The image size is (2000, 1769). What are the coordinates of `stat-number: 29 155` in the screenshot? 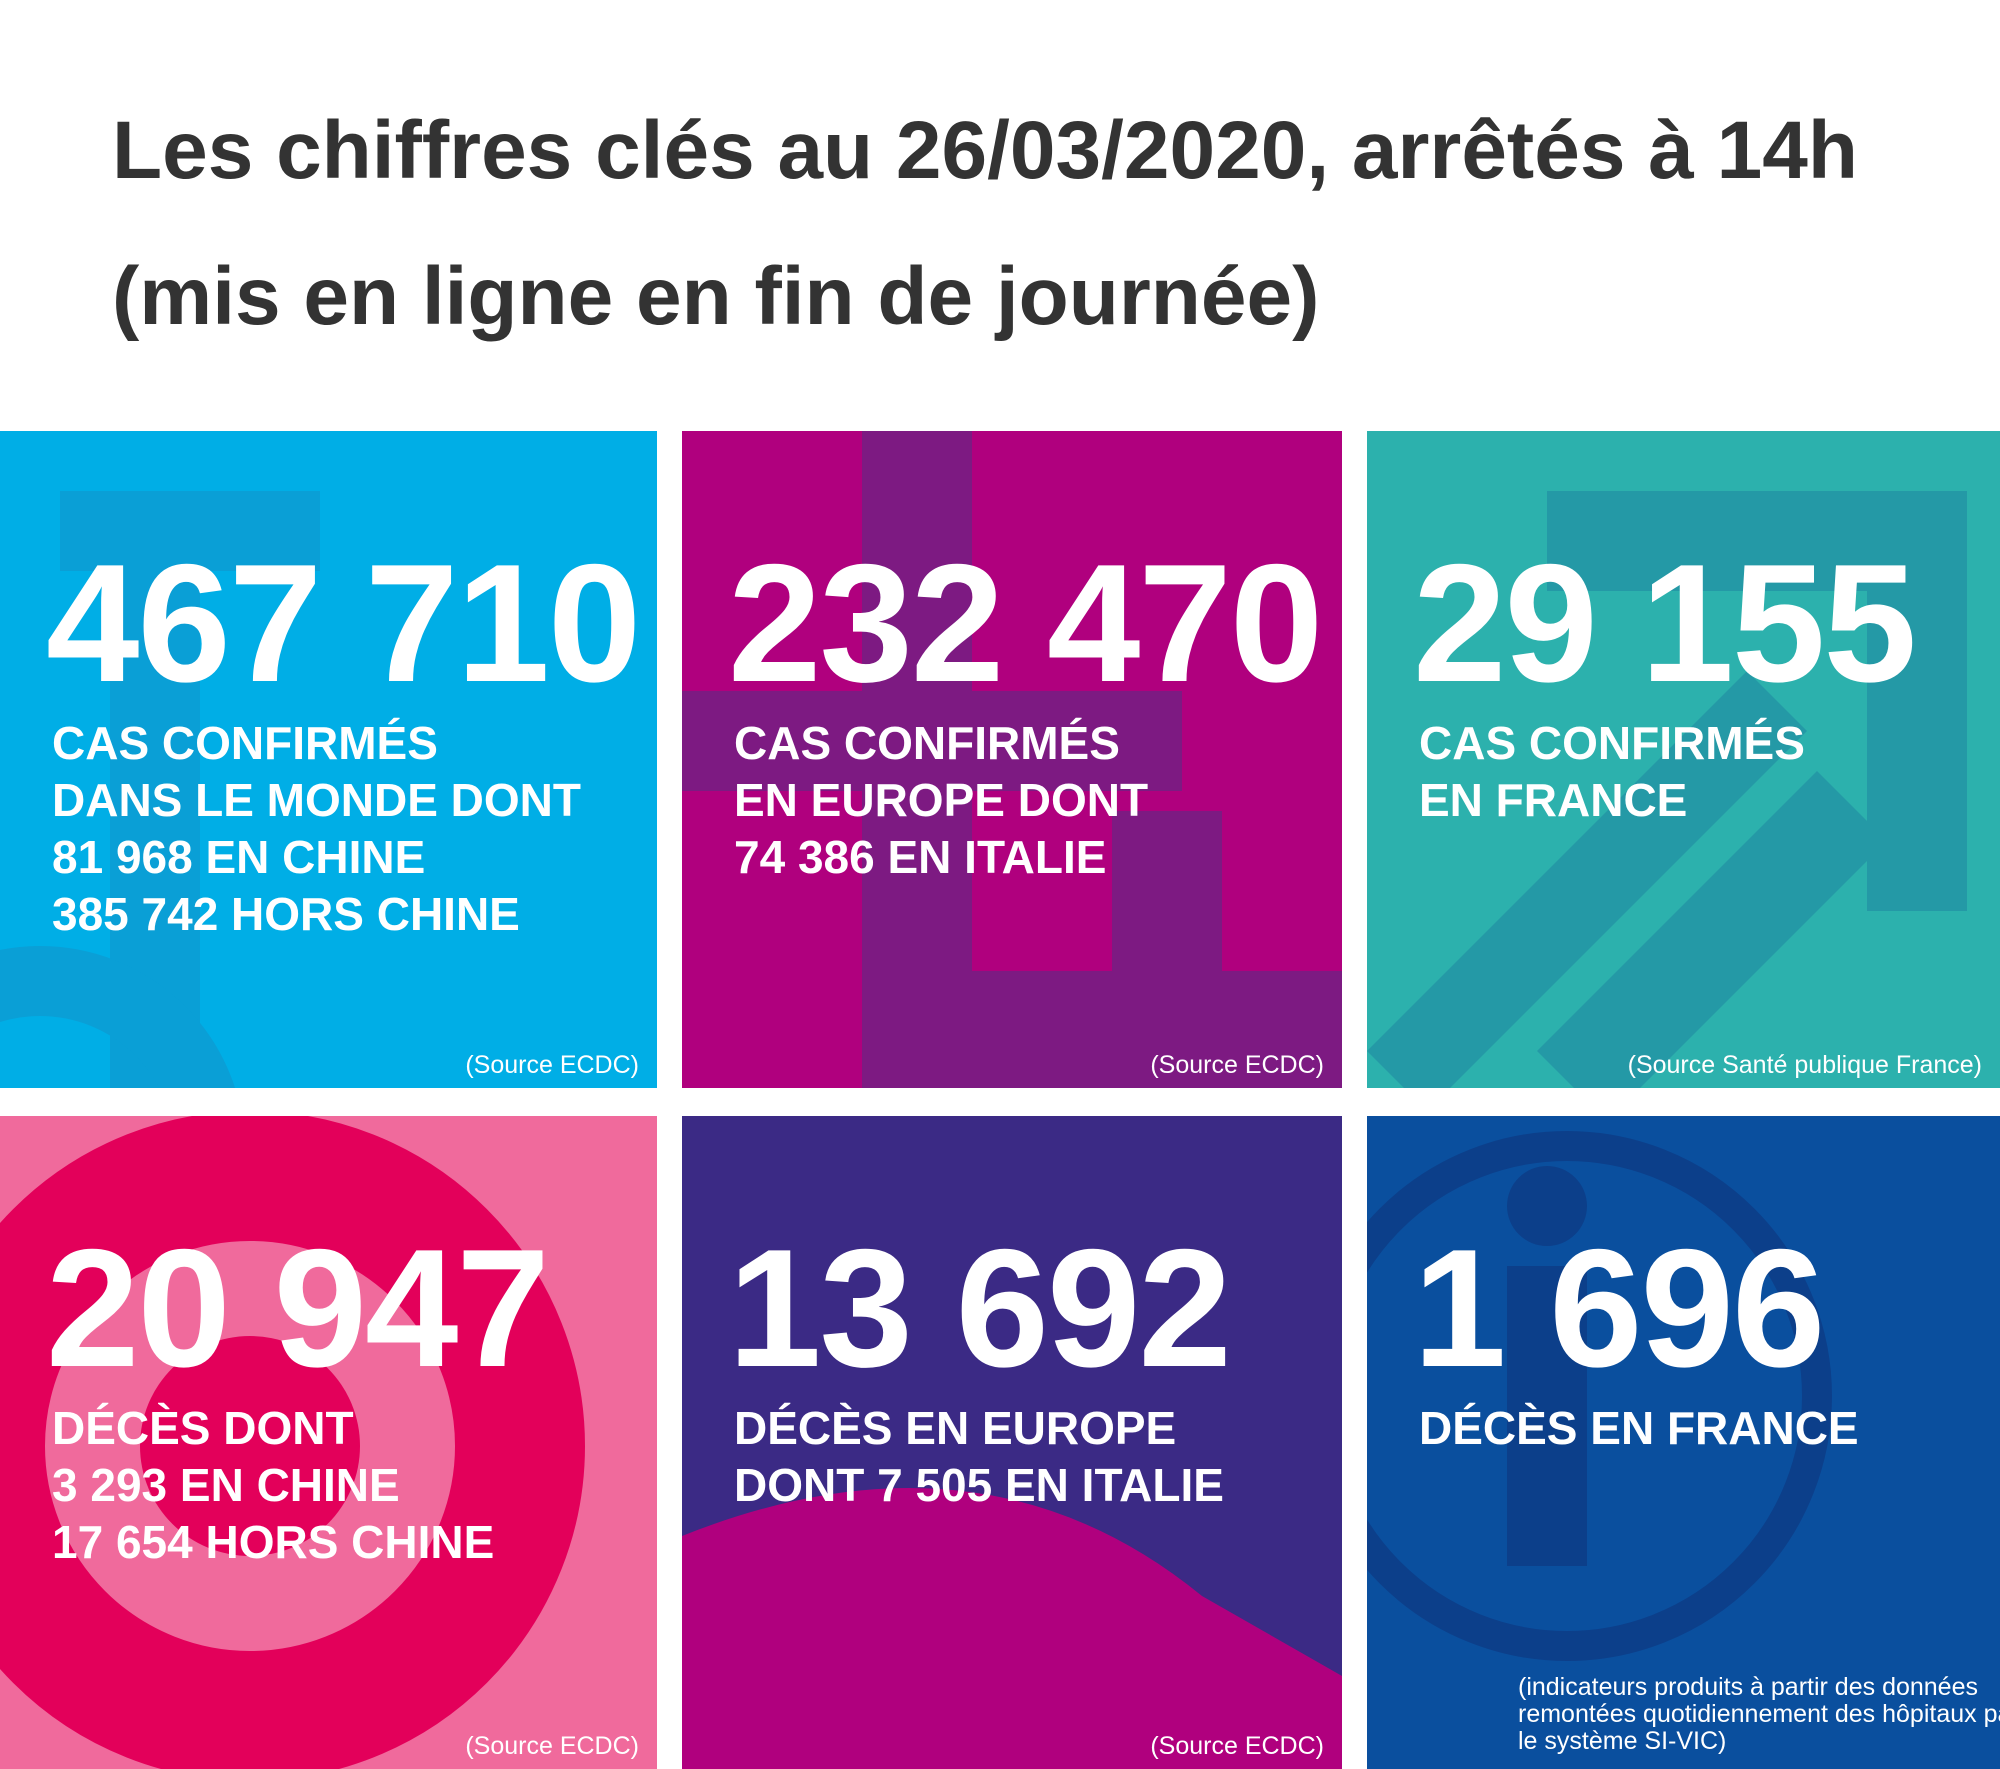 It's located at (1665, 623).